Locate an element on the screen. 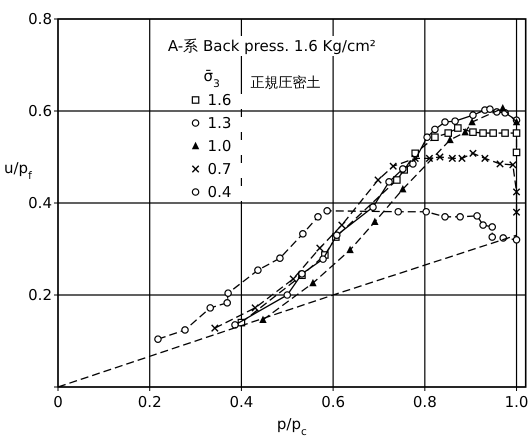 This screenshot has width=531, height=437. y-axis-title: u/p$_{f}$ is located at coordinates (18, 170).